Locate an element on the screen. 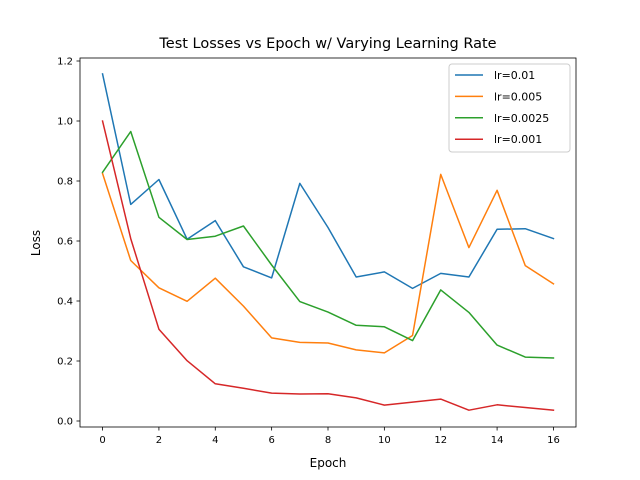  y-tick-label: 0.0 is located at coordinates (65, 422).